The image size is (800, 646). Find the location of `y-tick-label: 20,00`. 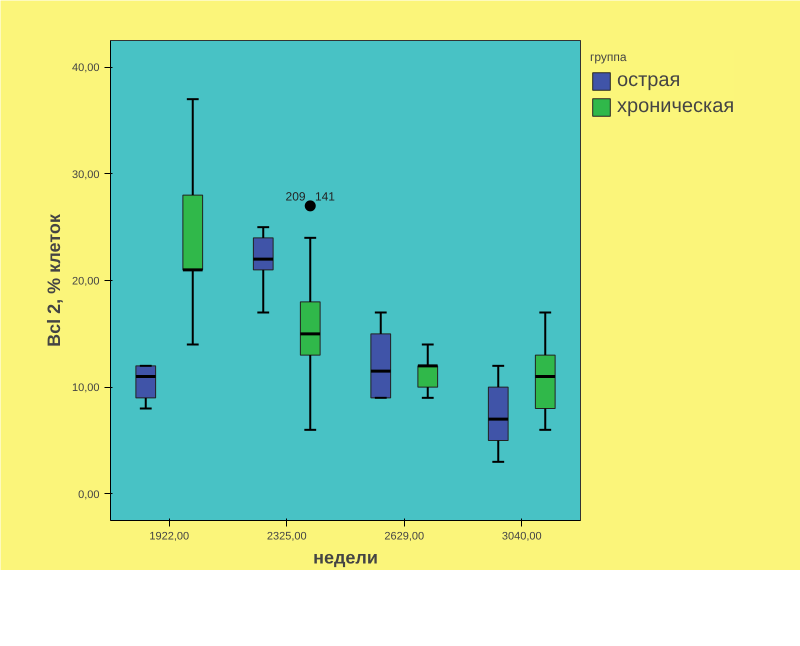

y-tick-label: 20,00 is located at coordinates (86, 282).